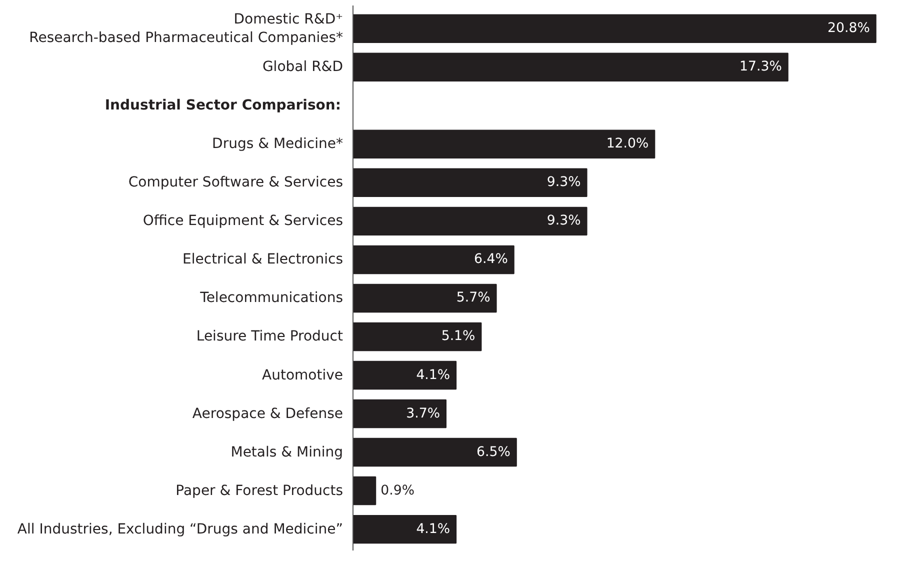 This screenshot has height=562, width=897. What do you see at coordinates (303, 375) in the screenshot?
I see `y-tick-label: Automotive` at bounding box center [303, 375].